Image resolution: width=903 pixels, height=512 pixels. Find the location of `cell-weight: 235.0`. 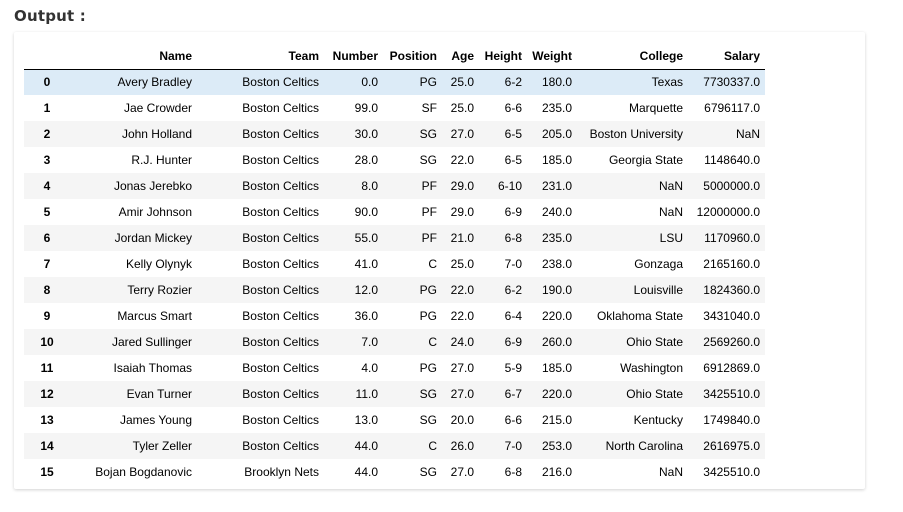

cell-weight: 235.0 is located at coordinates (556, 108).